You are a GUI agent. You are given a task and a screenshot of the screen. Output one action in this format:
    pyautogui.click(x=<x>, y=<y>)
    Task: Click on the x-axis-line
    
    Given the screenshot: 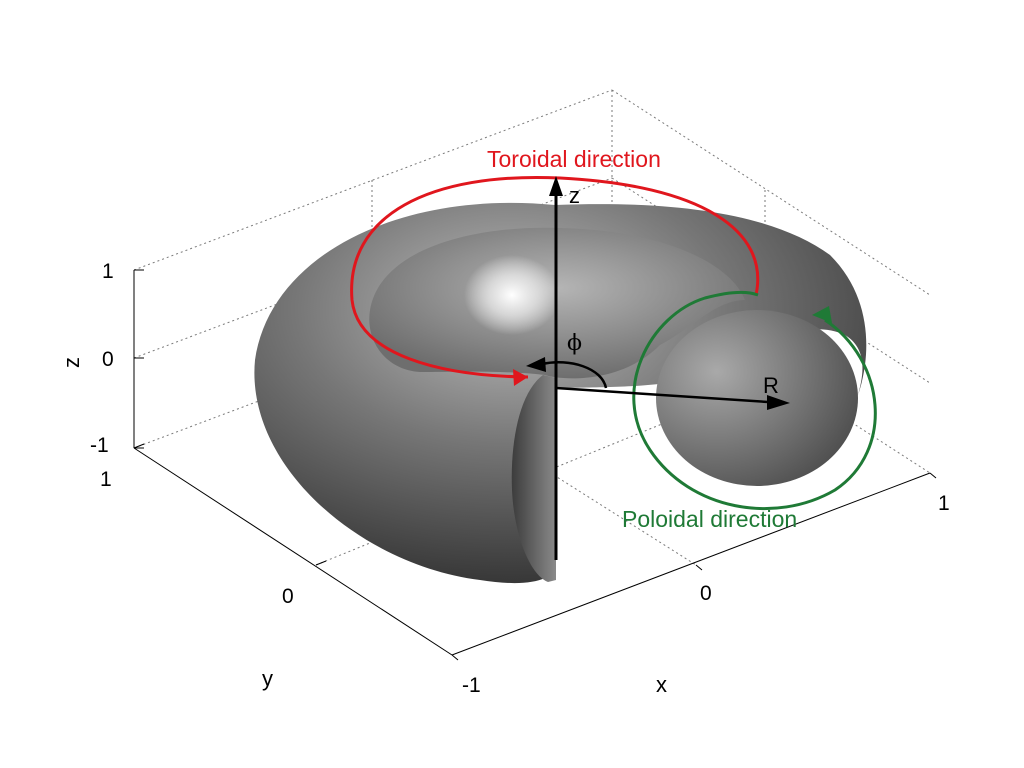 What is the action you would take?
    pyautogui.click(x=691, y=564)
    